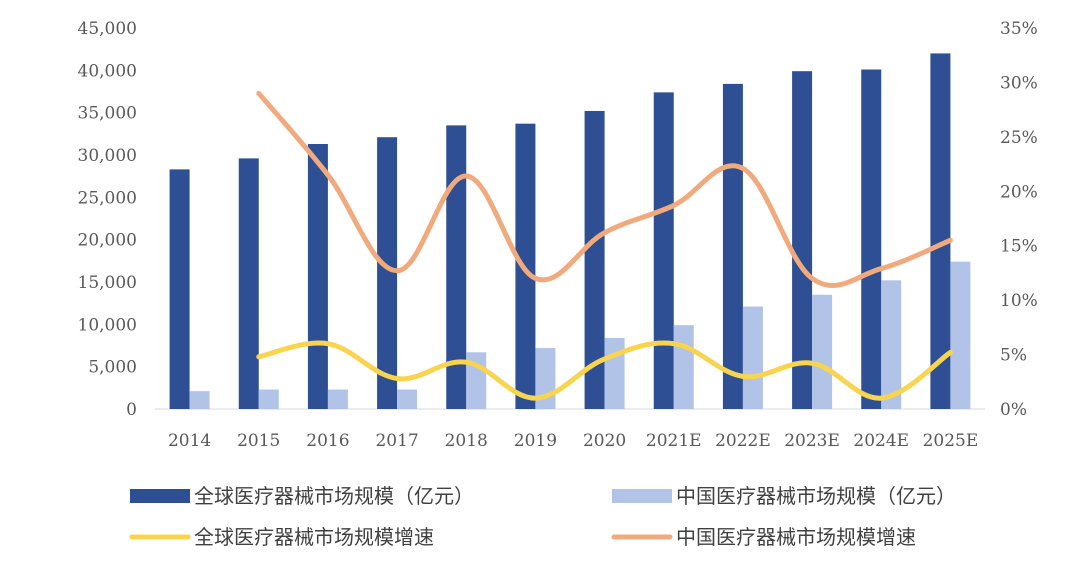 The image size is (1080, 570). I want to click on left-axis-tick-label: 5,000, so click(112, 368).